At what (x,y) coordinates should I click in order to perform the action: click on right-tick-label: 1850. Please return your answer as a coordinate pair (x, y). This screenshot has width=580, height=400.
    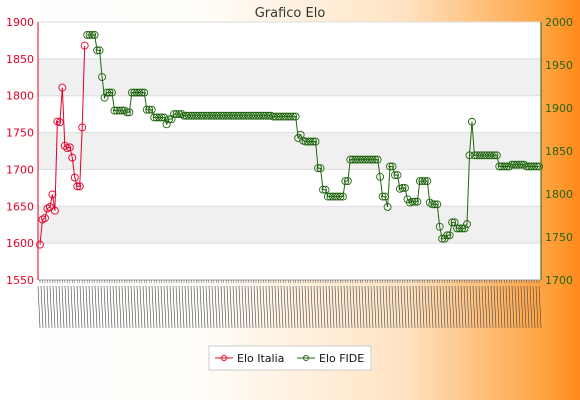
    Looking at the image, I should click on (559, 151).